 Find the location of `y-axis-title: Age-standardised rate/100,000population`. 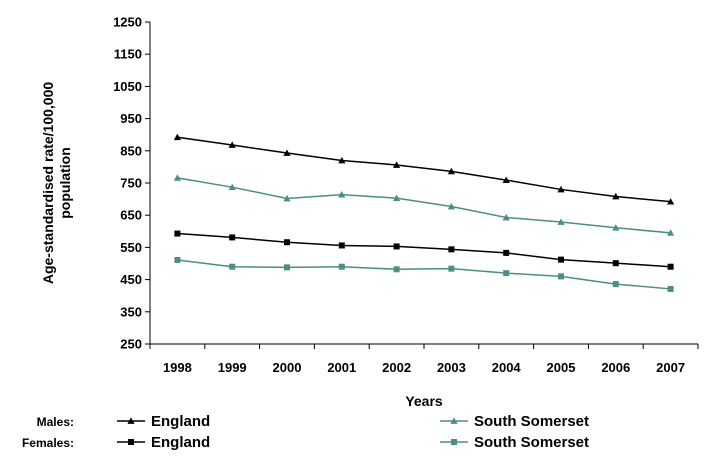

y-axis-title: Age-standardised rate/100,000population is located at coordinates (56, 183).